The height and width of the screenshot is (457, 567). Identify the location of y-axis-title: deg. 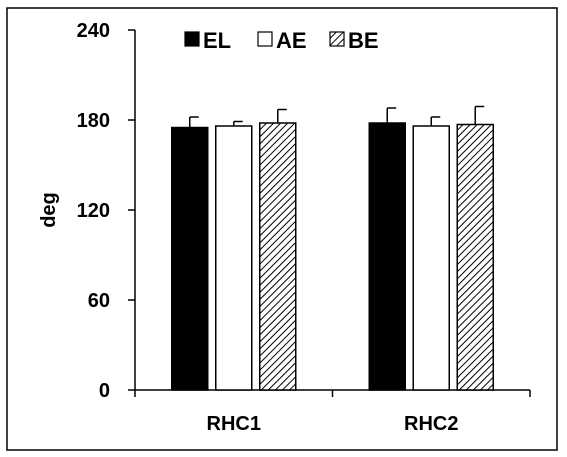
(49, 210).